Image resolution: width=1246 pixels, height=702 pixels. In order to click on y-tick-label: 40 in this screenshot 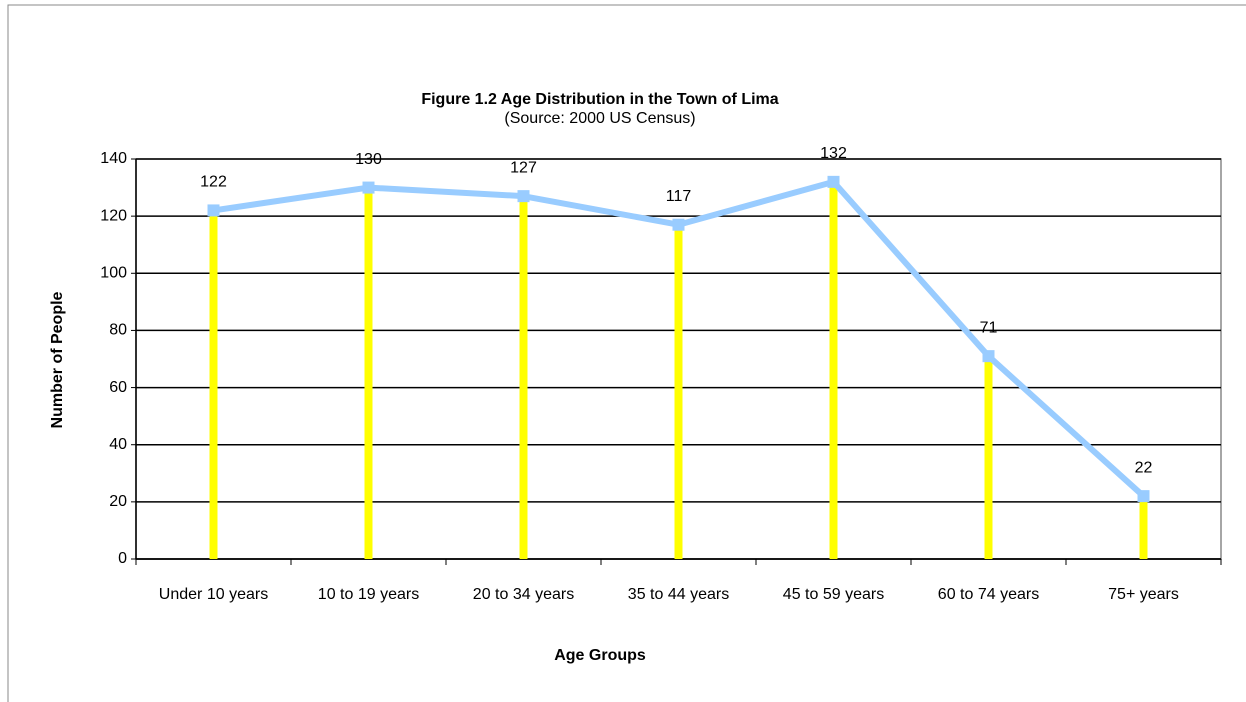, I will do `click(118, 444)`.